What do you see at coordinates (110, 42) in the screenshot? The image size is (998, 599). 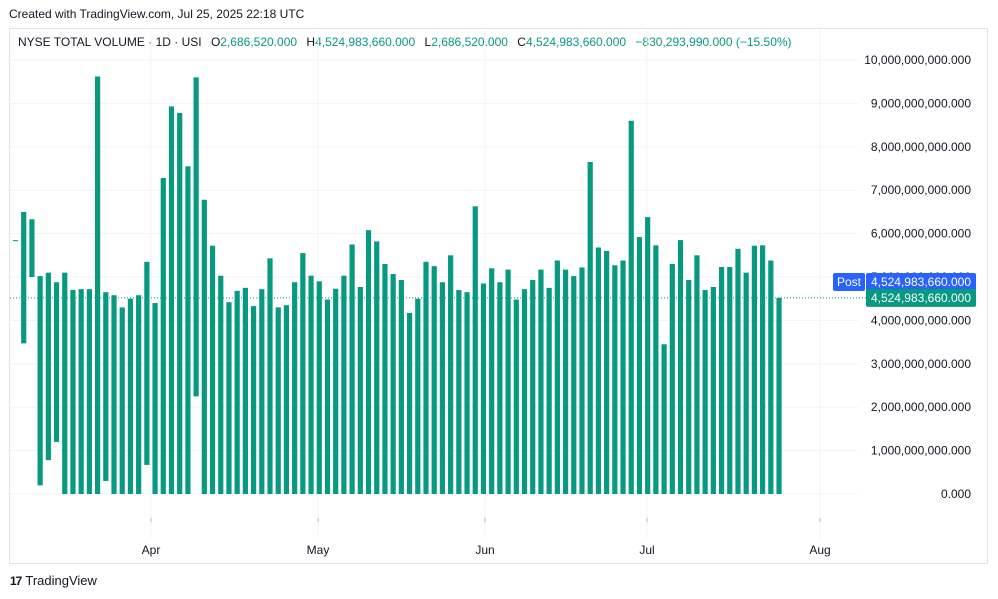 I see `legend-symbol: NYSE TOTAL VOLUME · 1D · USI` at bounding box center [110, 42].